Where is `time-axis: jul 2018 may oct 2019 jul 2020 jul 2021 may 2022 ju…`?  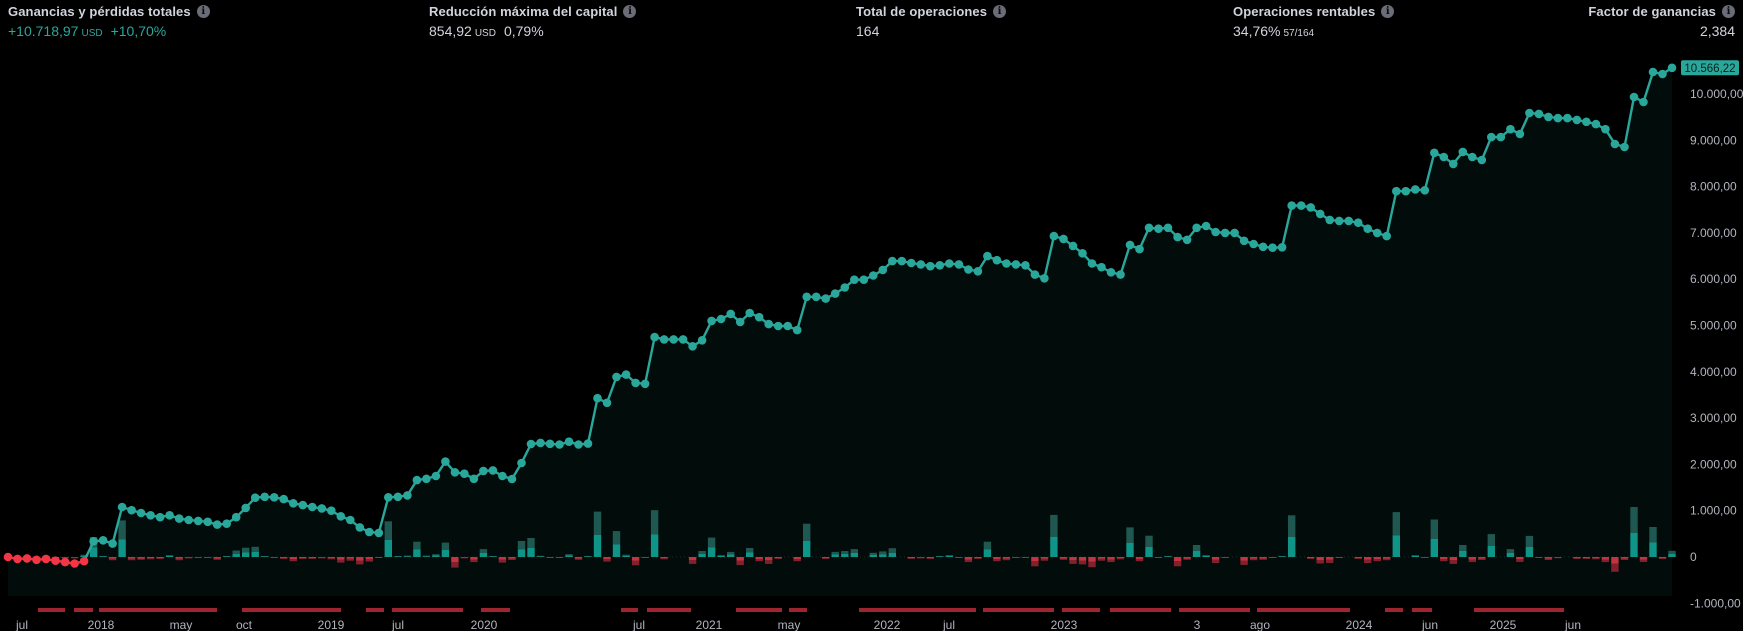 time-axis: jul 2018 may oct 2019 jul 2020 jul 2021 may 2022 ju… is located at coordinates (798, 619).